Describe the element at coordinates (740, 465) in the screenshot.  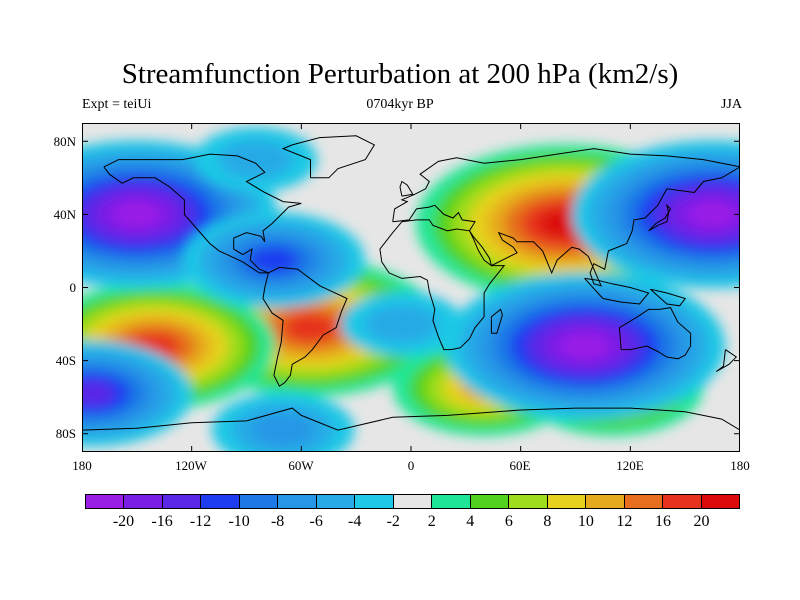
I see `lon-label-180e: 180` at that location.